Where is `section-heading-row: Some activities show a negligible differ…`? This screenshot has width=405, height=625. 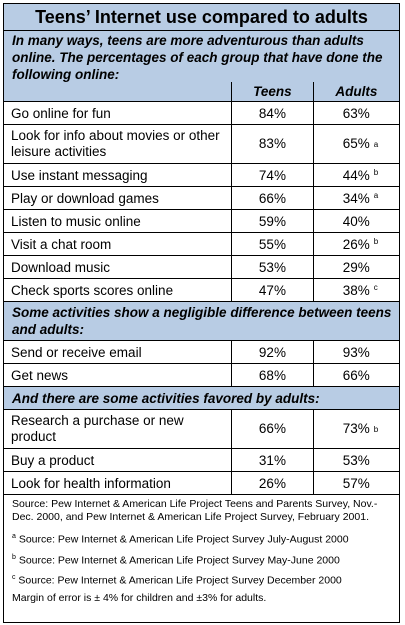
section-heading-row: Some activities show a negligible differ… is located at coordinates (201, 321).